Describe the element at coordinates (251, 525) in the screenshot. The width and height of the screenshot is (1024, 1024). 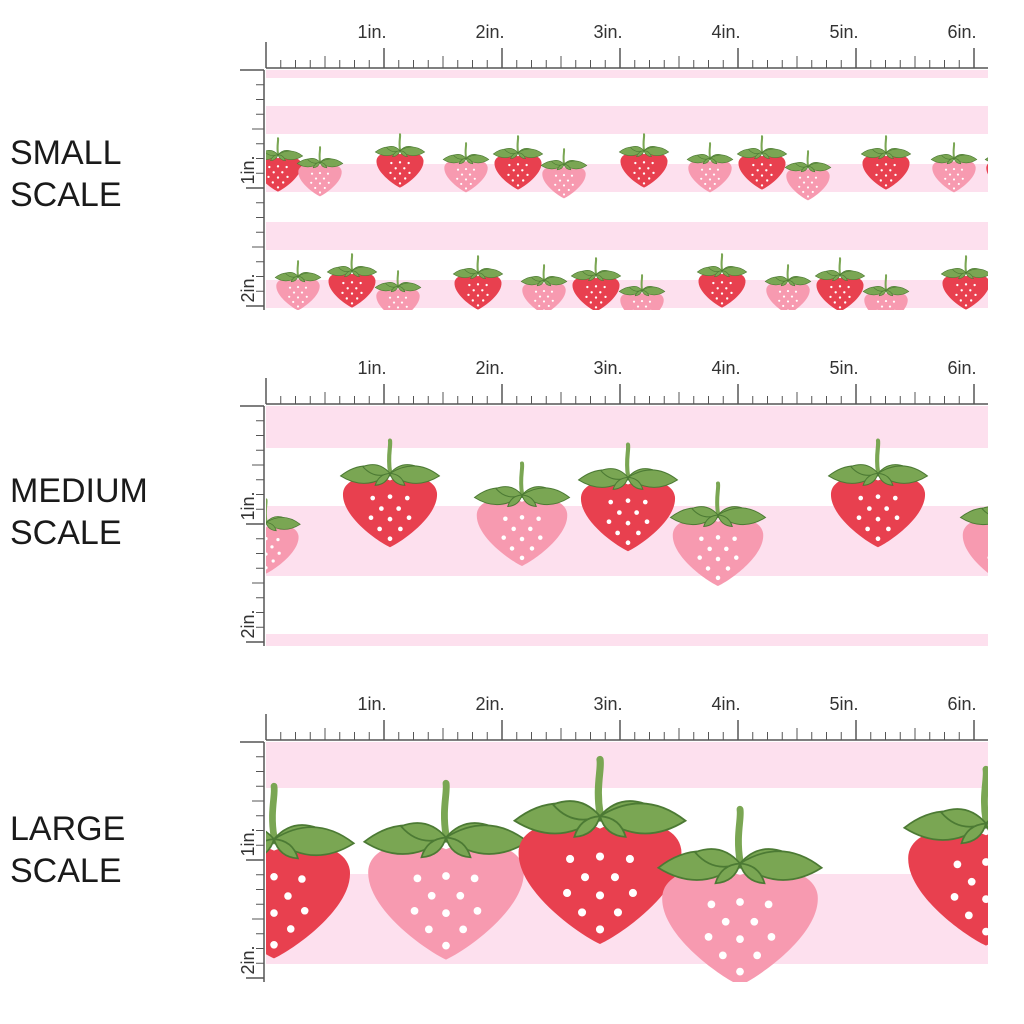
I see `vertical-ruler: 1in. 2in.` at that location.